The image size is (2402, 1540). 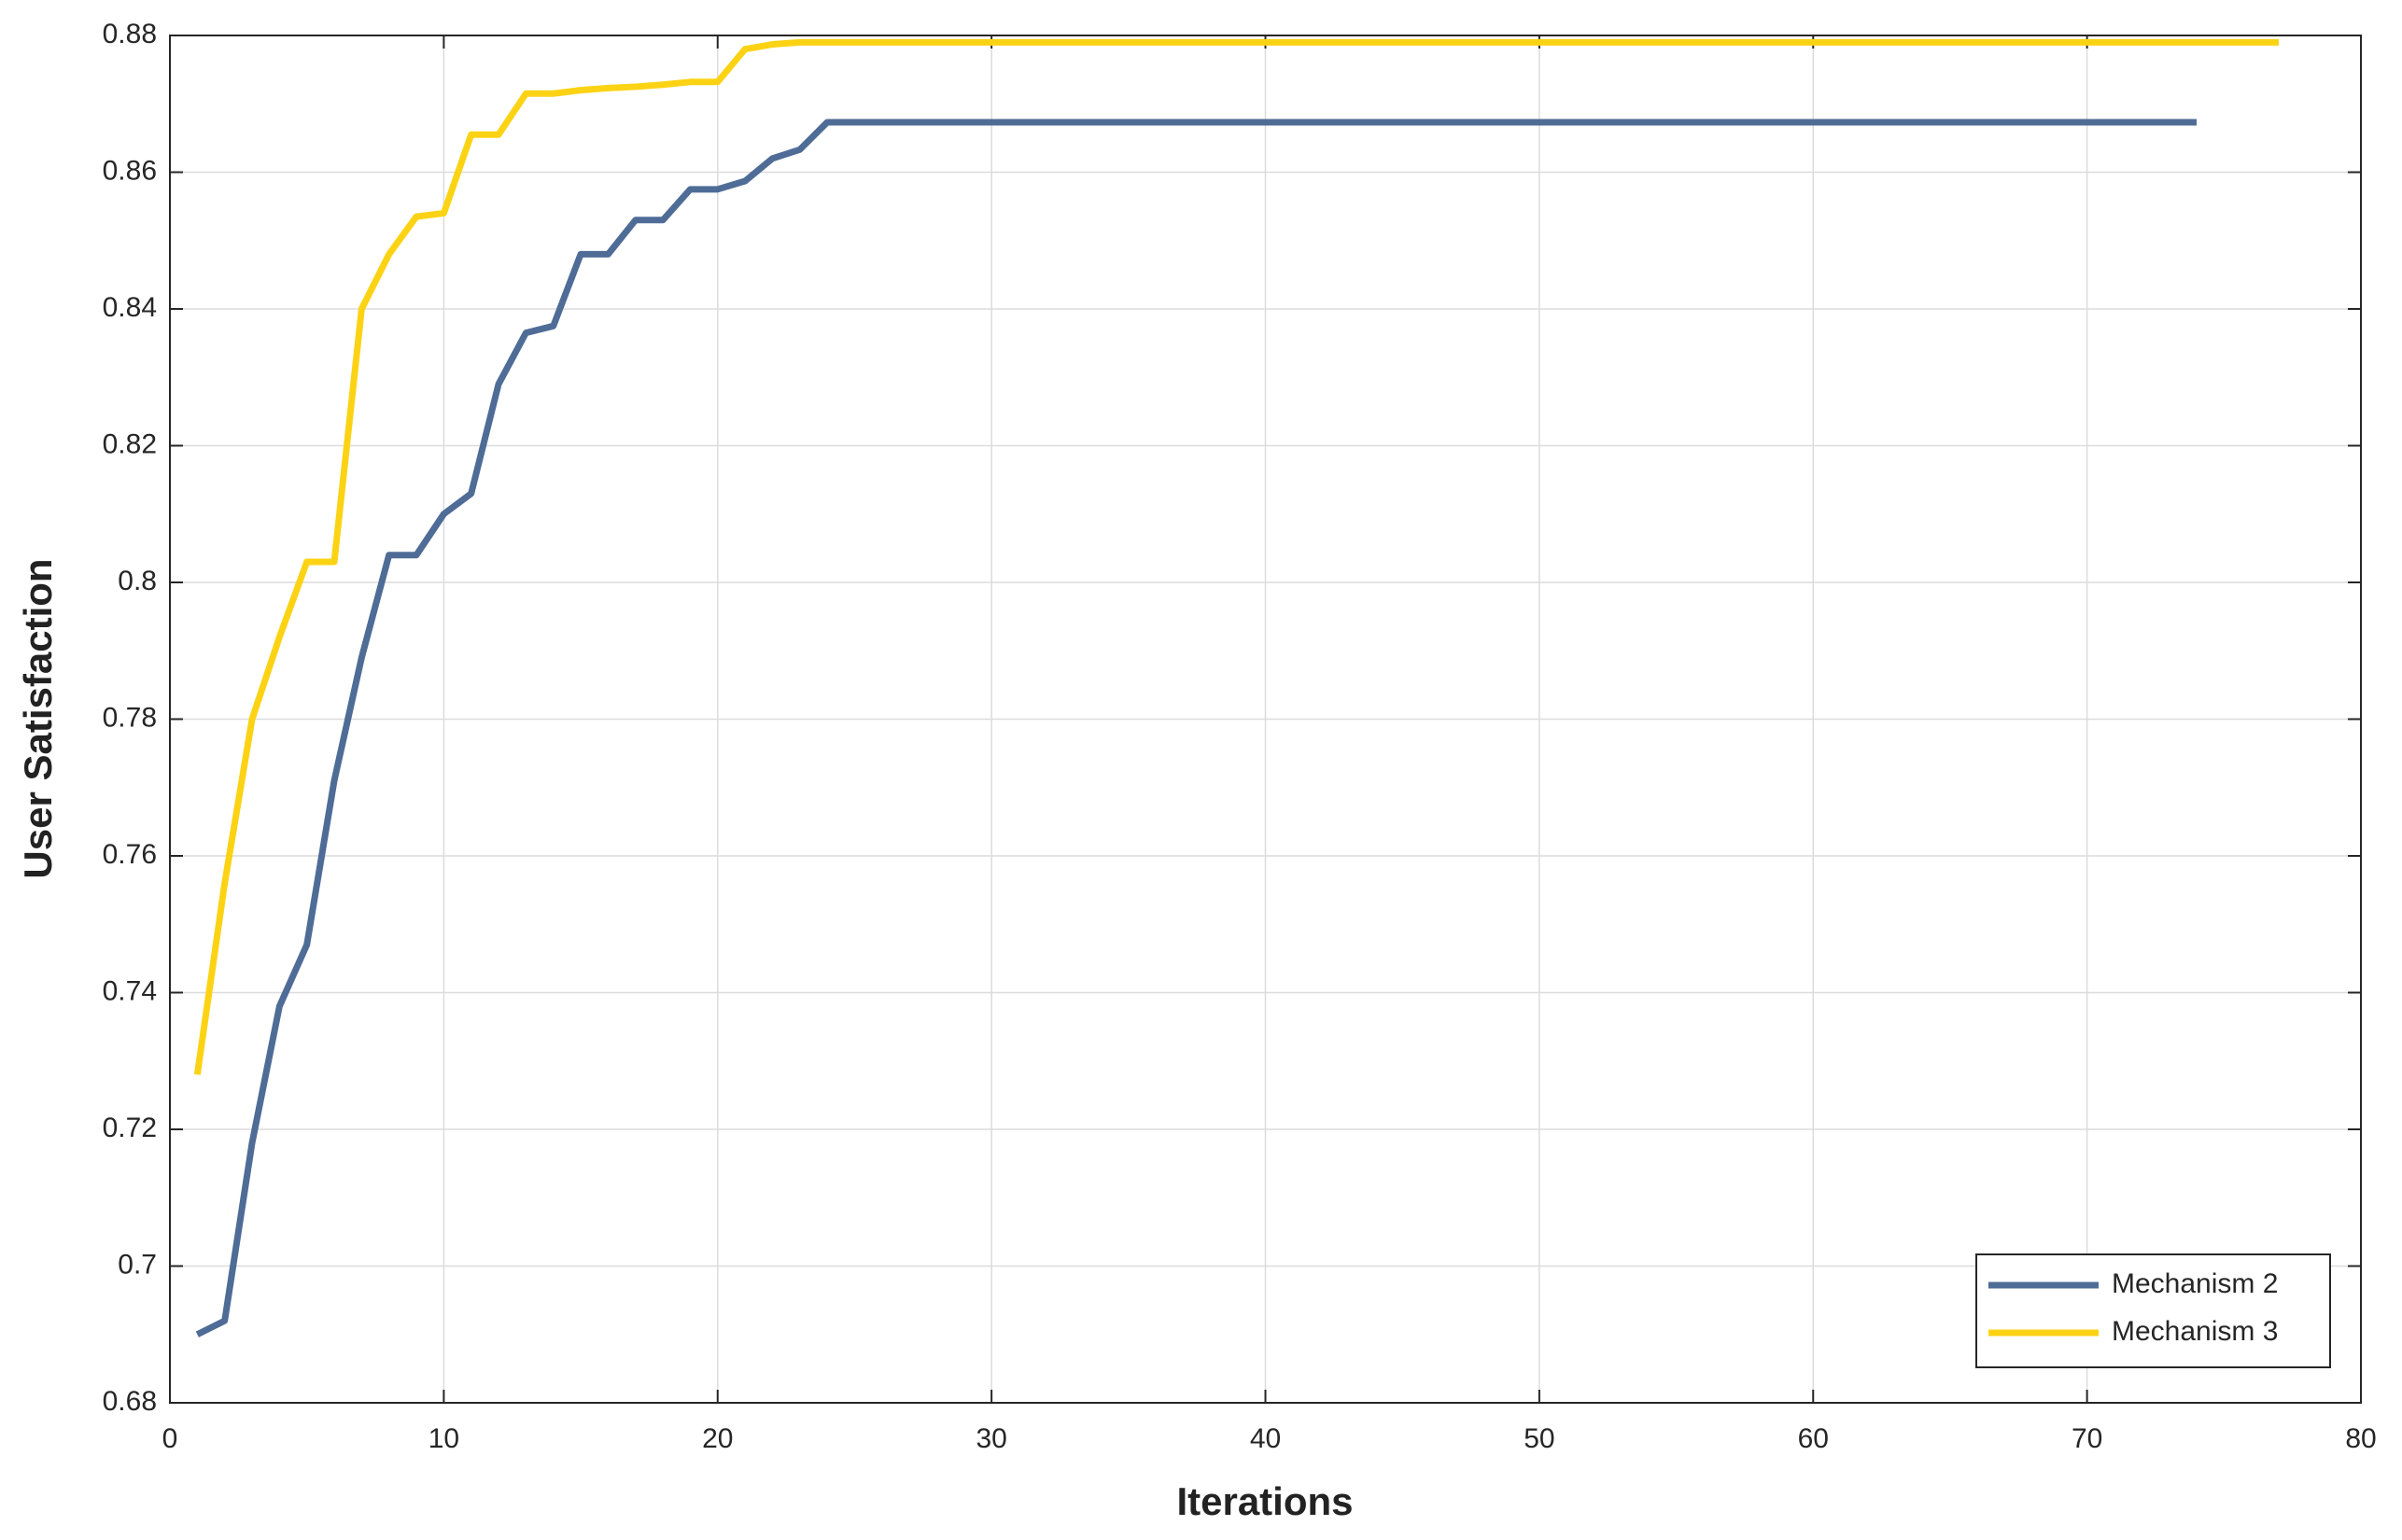 What do you see at coordinates (1265, 1501) in the screenshot?
I see `x-axis-label: Iterations` at bounding box center [1265, 1501].